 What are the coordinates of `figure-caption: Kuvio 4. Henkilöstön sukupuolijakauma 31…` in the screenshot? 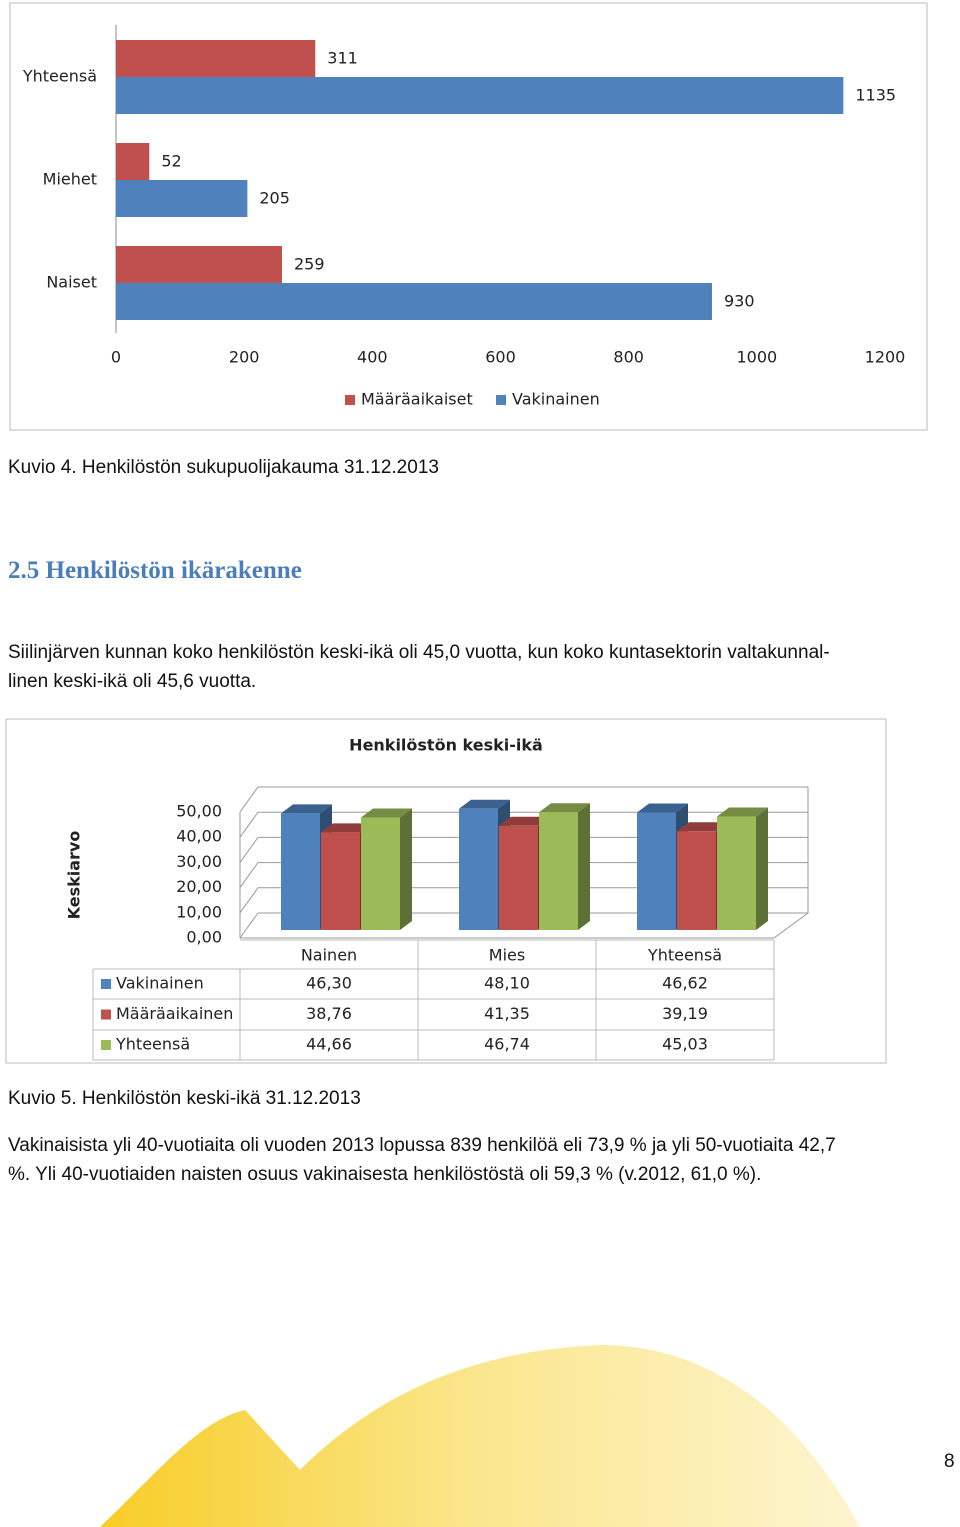 It's located at (223, 467).